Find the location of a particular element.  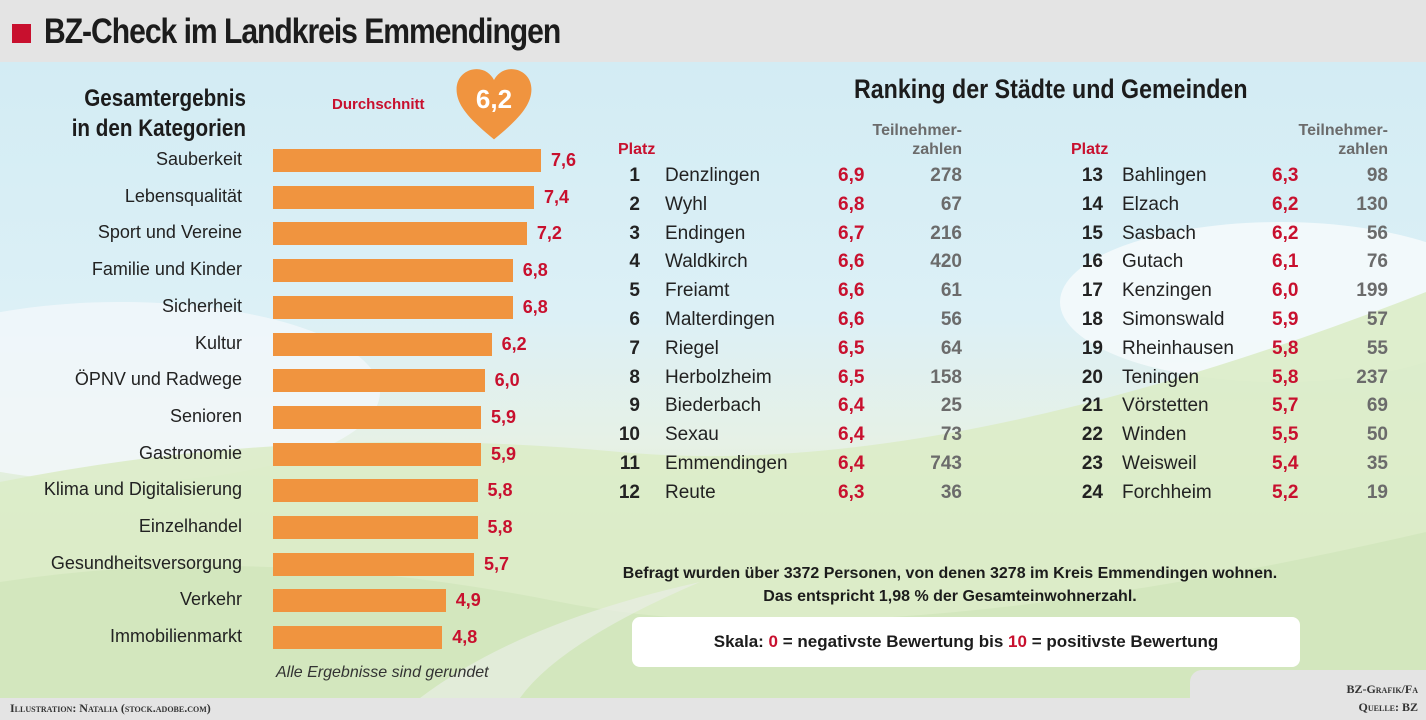

participant-count: 199 is located at coordinates (1372, 291).